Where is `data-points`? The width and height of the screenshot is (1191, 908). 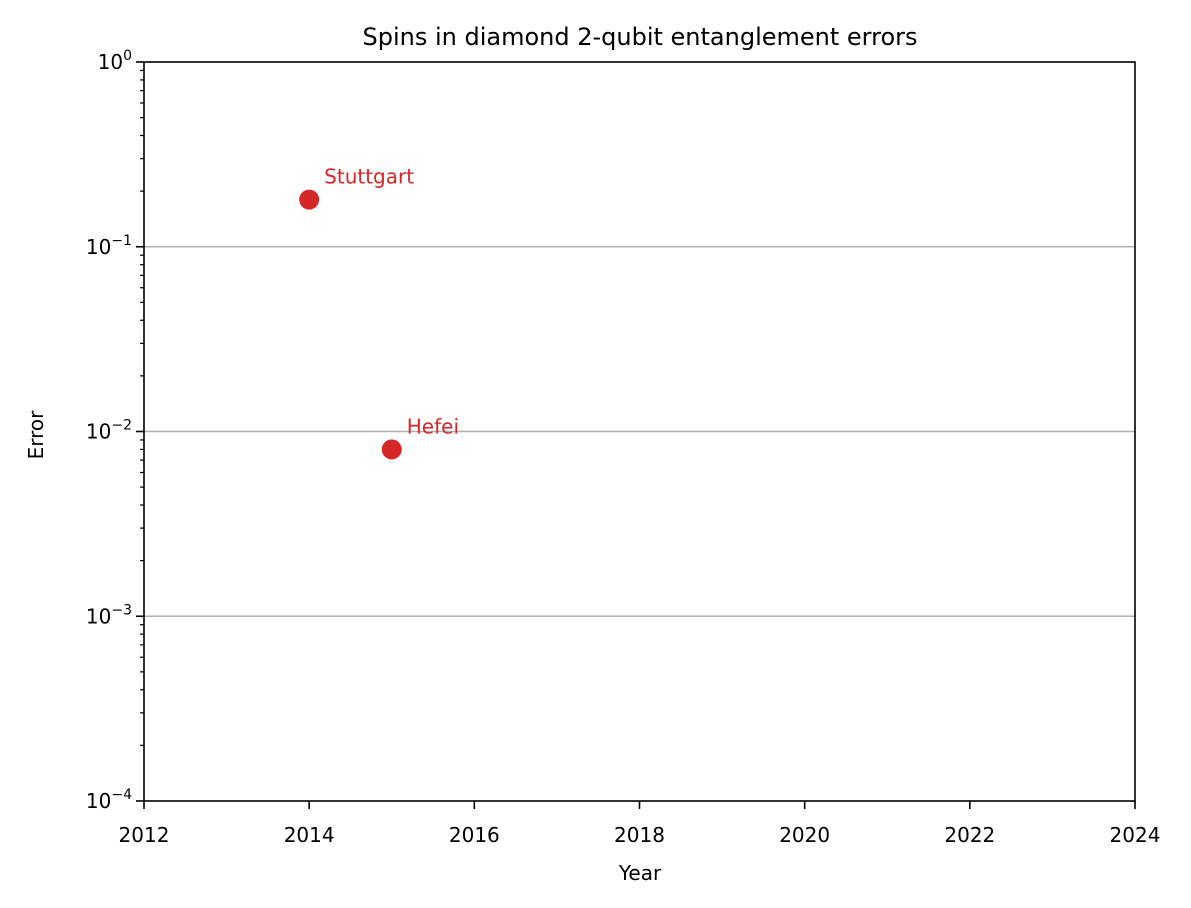
data-points is located at coordinates (350, 324).